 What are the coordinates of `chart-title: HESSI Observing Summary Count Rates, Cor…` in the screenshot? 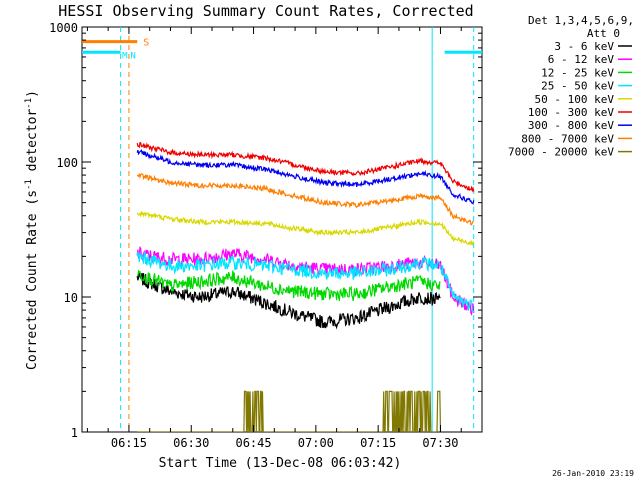 It's located at (265, 11).